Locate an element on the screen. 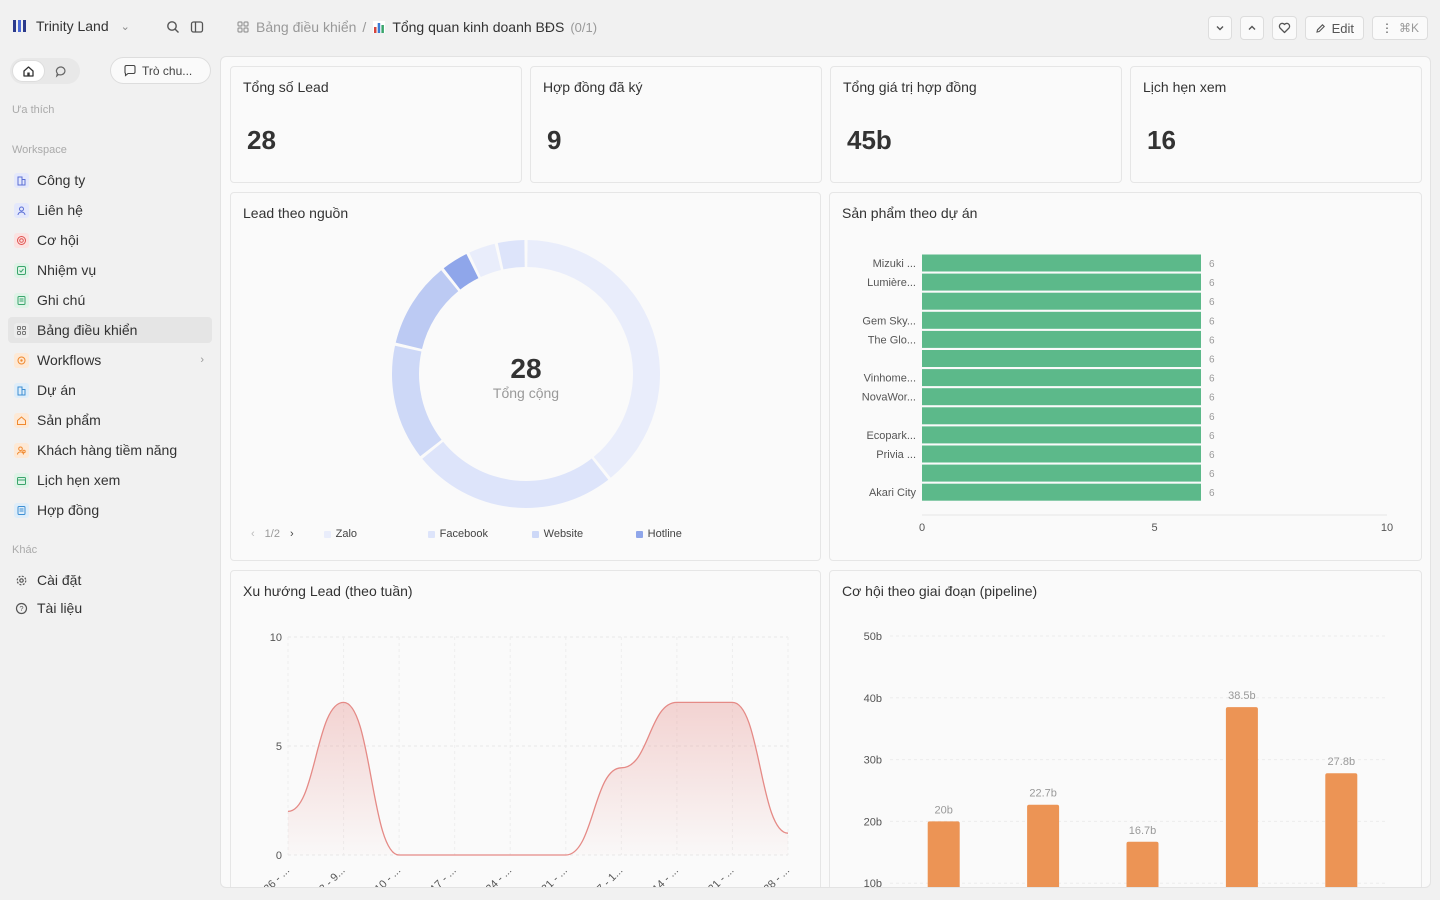 The height and width of the screenshot is (900, 1440). sidebar-item-notes: Ghi chú is located at coordinates (110, 300).